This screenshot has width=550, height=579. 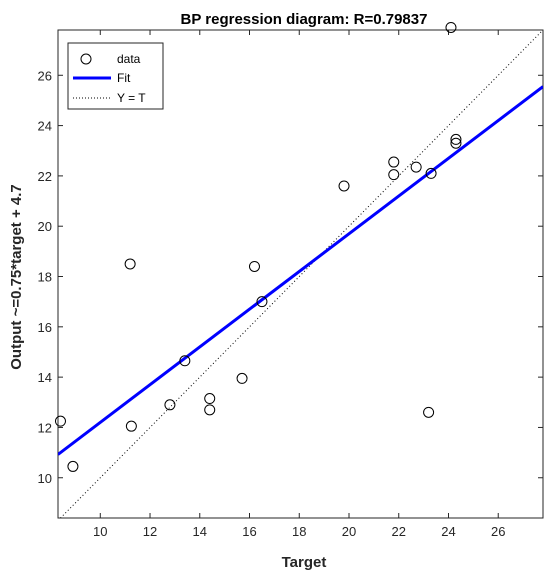 What do you see at coordinates (45, 478) in the screenshot?
I see `y-tick-label: 10` at bounding box center [45, 478].